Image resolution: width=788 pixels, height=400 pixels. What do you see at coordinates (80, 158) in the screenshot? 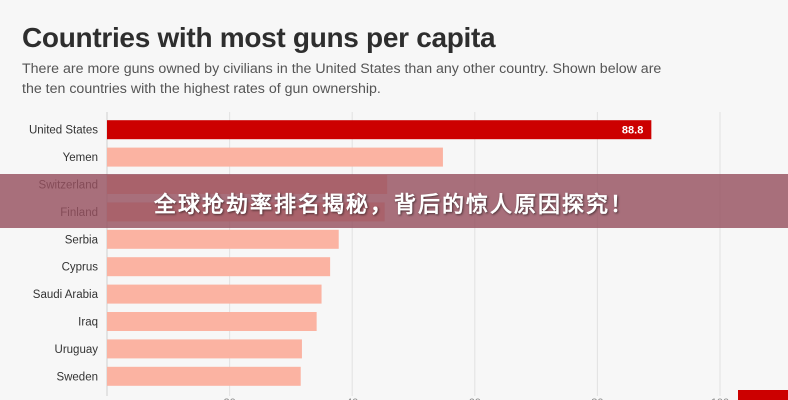
I see `category-label-yemen: Yemen` at bounding box center [80, 158].